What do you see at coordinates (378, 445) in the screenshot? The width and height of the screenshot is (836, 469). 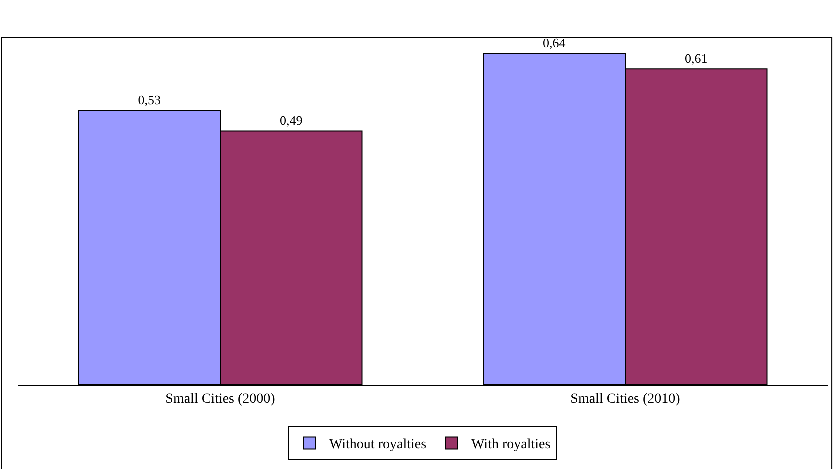 I see `legend-label: Without royalties` at bounding box center [378, 445].